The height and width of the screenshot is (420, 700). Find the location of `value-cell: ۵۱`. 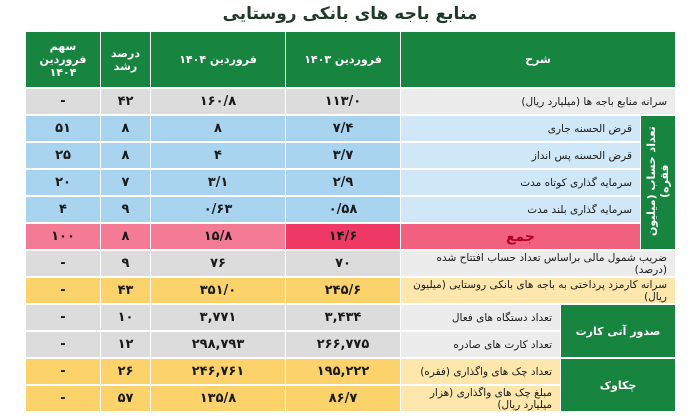

value-cell: ۵۱ is located at coordinates (62, 128).